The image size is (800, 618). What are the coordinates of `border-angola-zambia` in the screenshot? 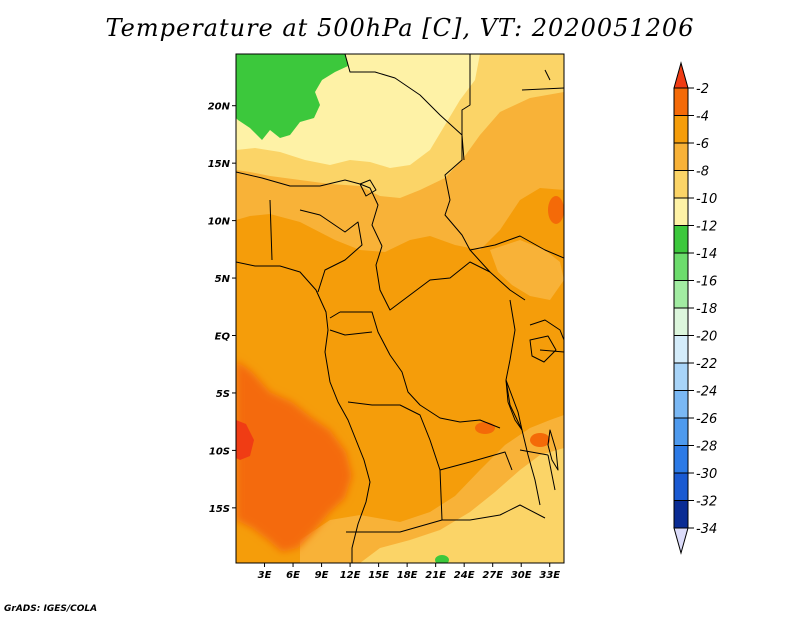 It's located at (446, 501).